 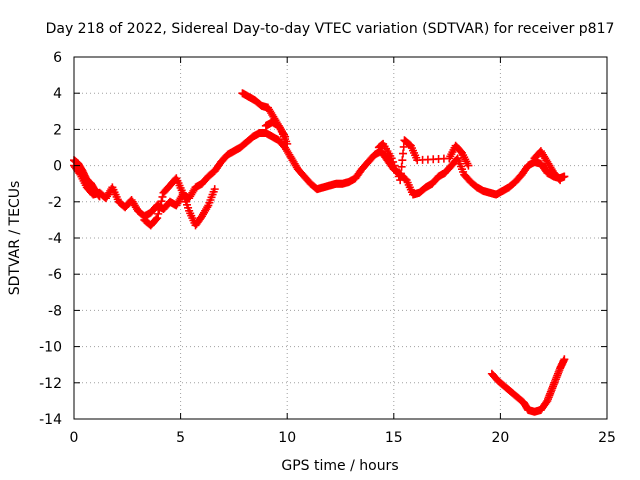 I want to click on y-tick-label: 2, so click(x=57, y=130).